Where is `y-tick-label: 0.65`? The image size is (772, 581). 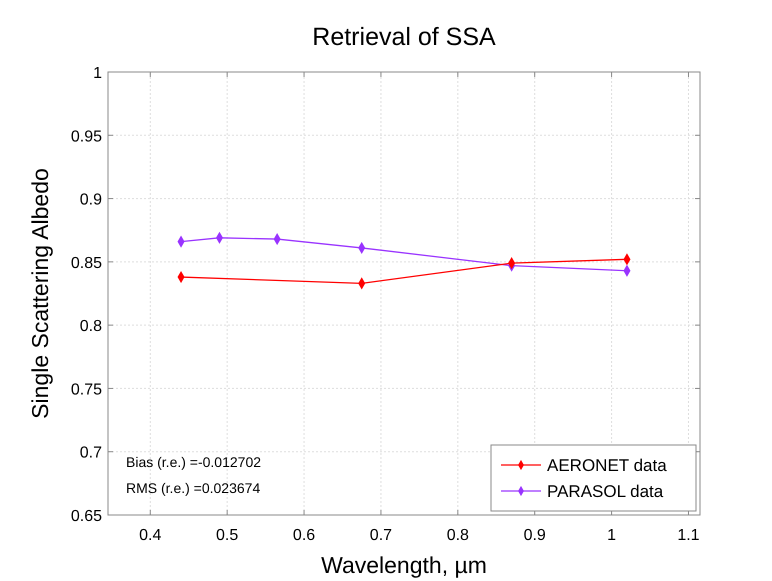 y-tick-label: 0.65 is located at coordinates (86, 516).